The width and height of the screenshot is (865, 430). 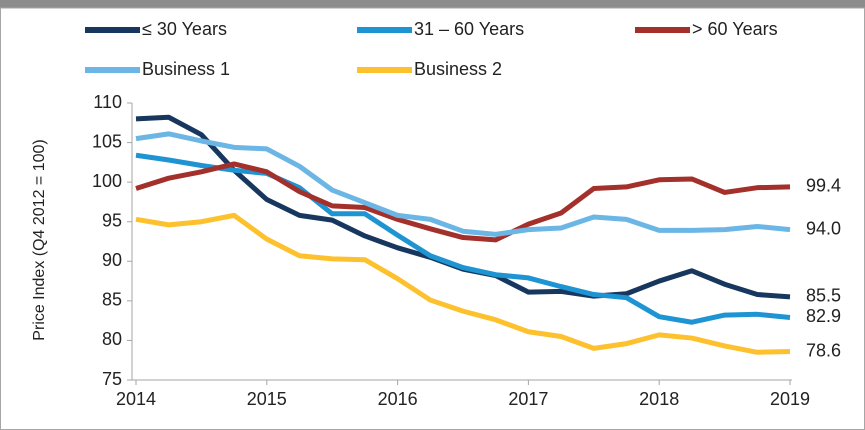 I want to click on x-tick-label: 2015, so click(x=267, y=399).